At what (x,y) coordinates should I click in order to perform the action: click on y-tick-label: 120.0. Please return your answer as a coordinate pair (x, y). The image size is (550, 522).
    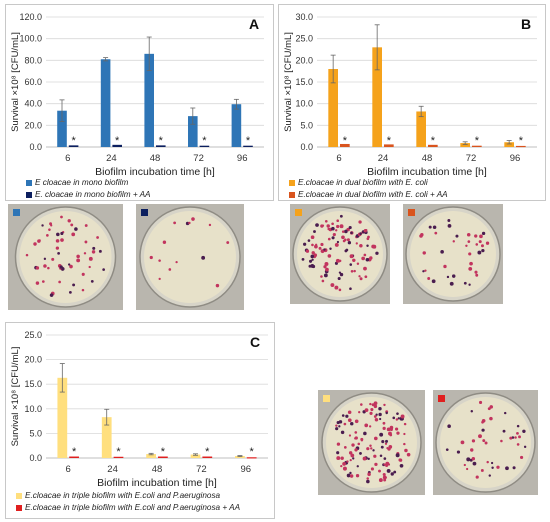
    Looking at the image, I should click on (30, 17).